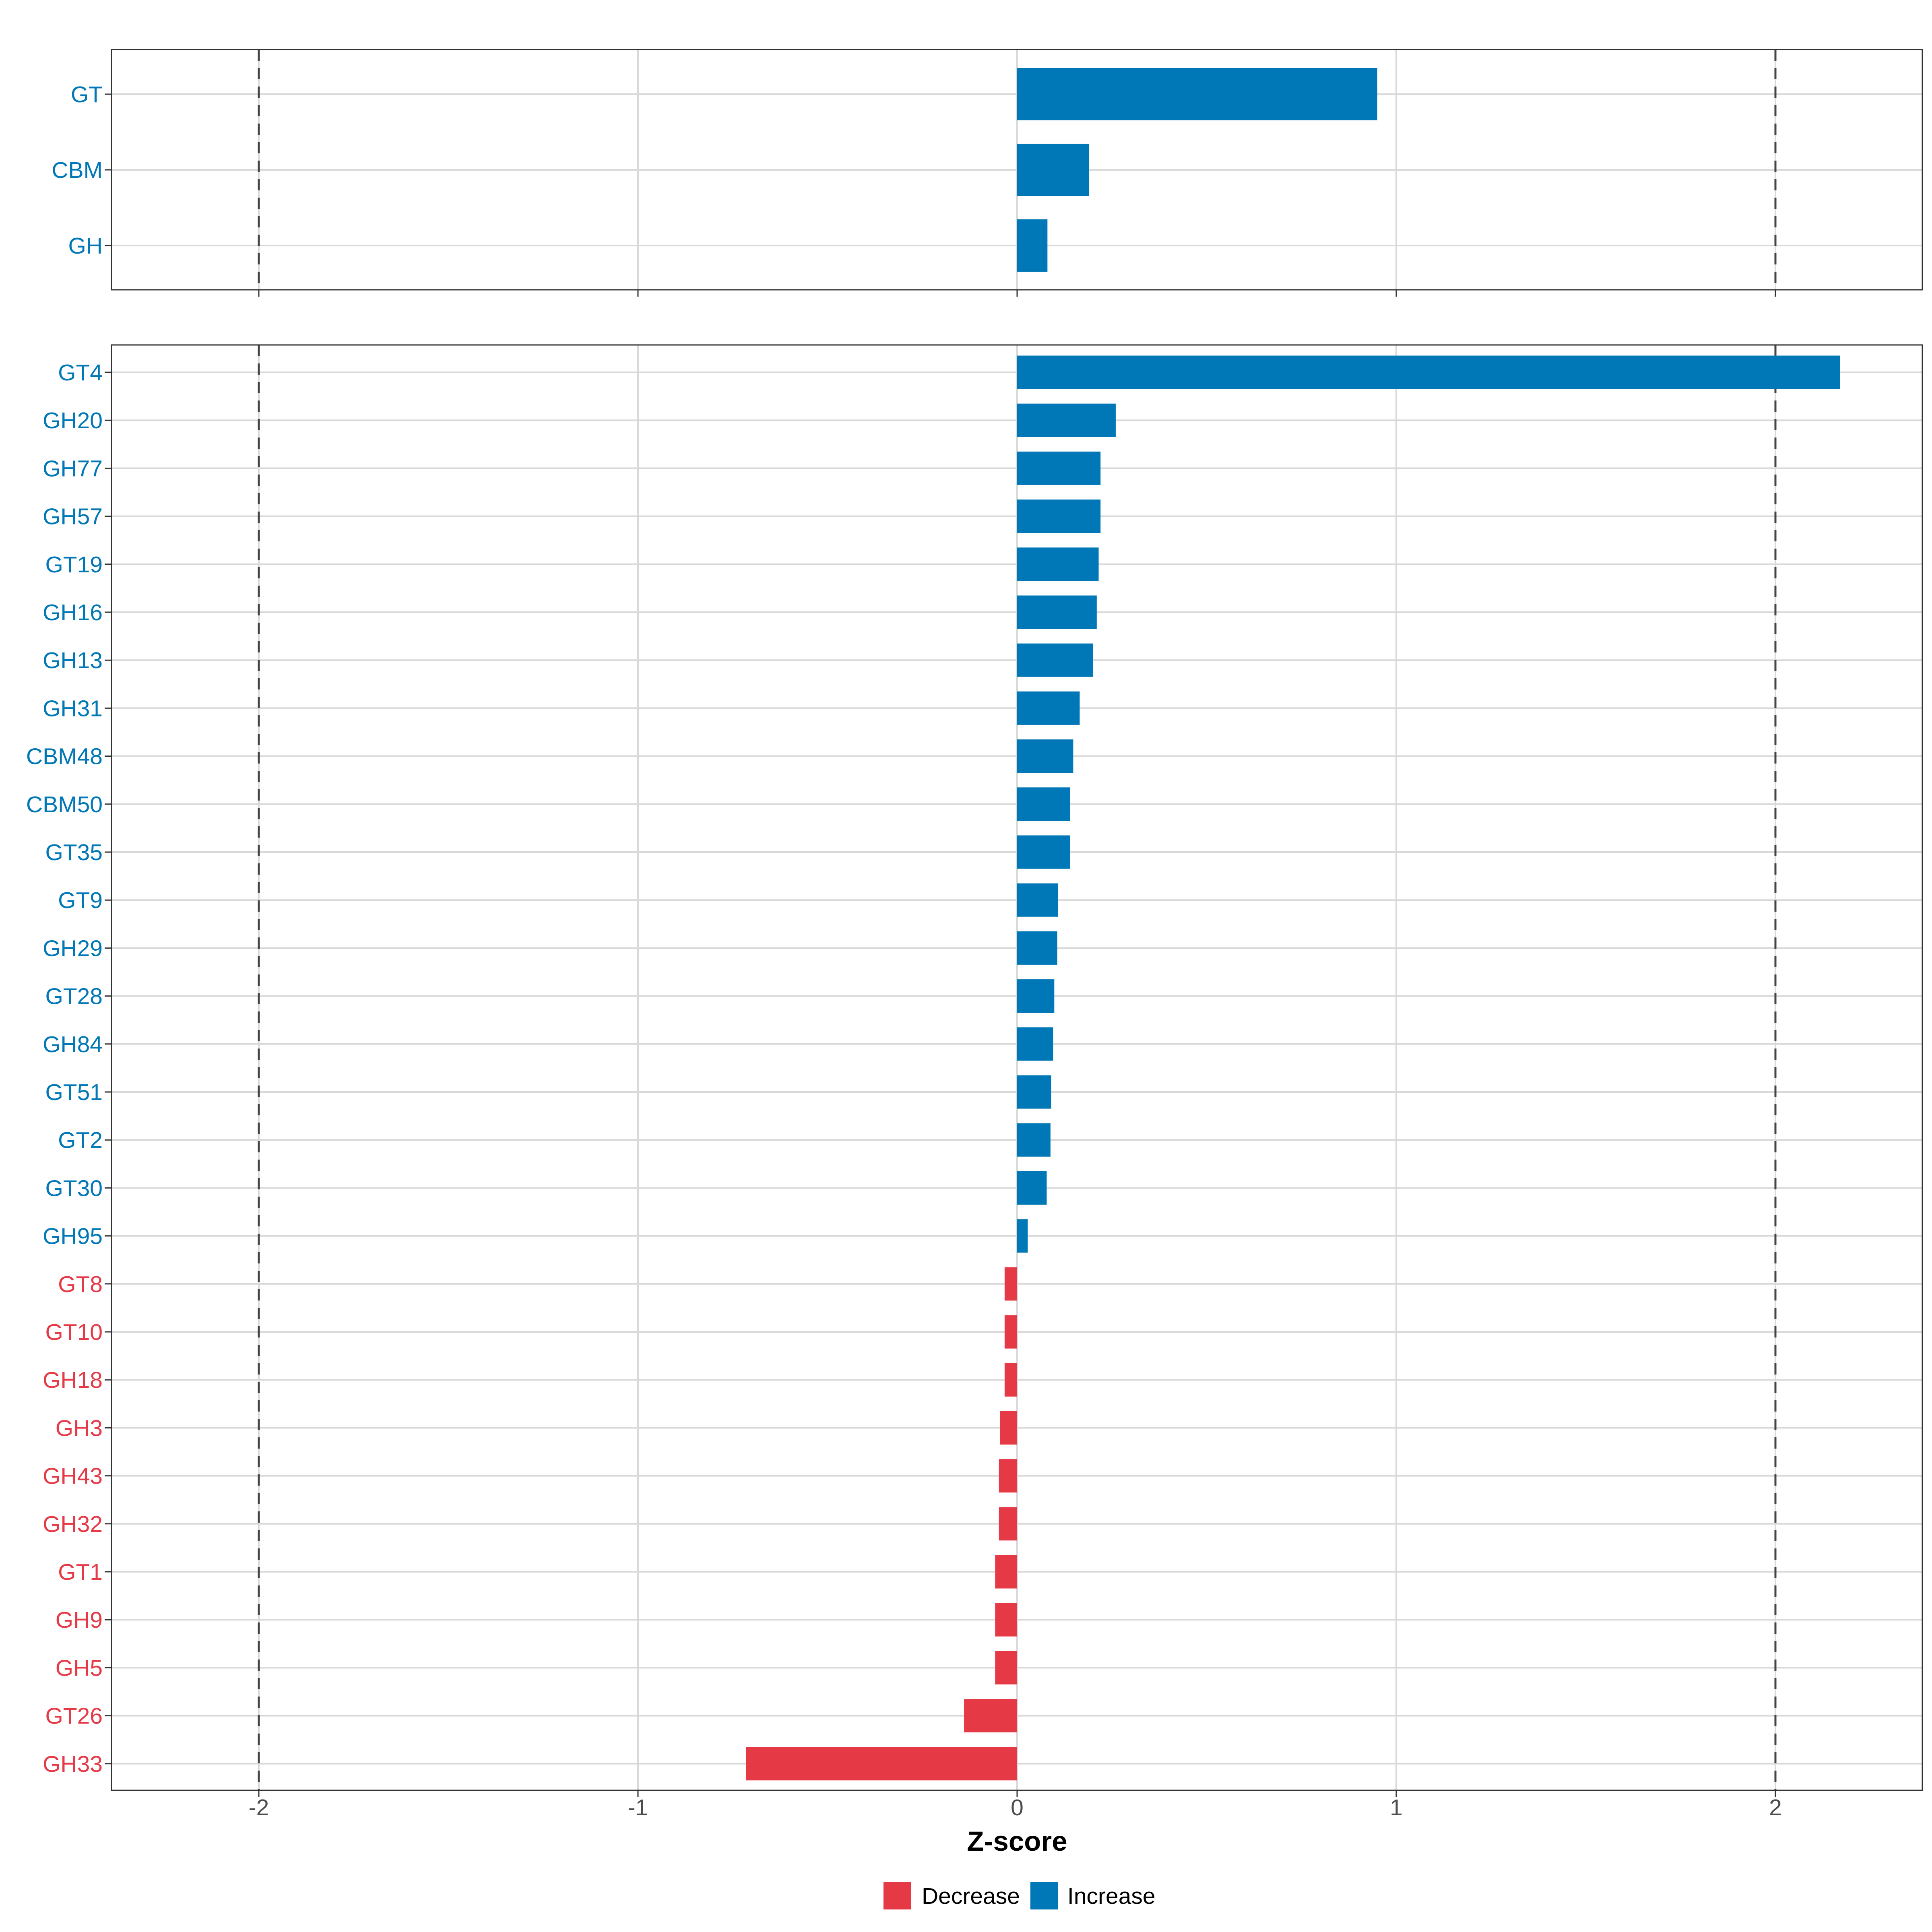  What do you see at coordinates (1037, 948) in the screenshot?
I see `bar-gh29` at bounding box center [1037, 948].